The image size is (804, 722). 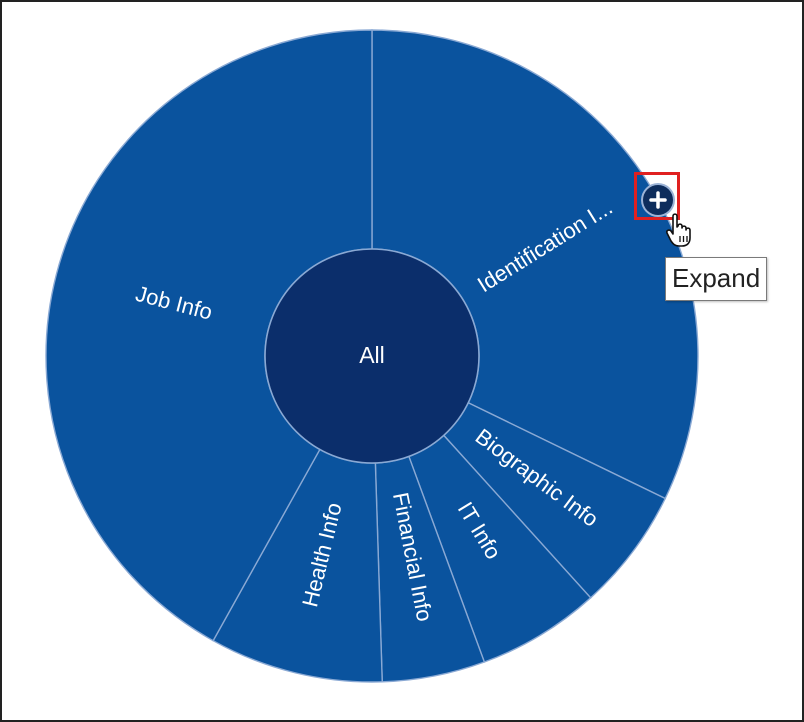 I want to click on plus-circle-icon, so click(x=658, y=200).